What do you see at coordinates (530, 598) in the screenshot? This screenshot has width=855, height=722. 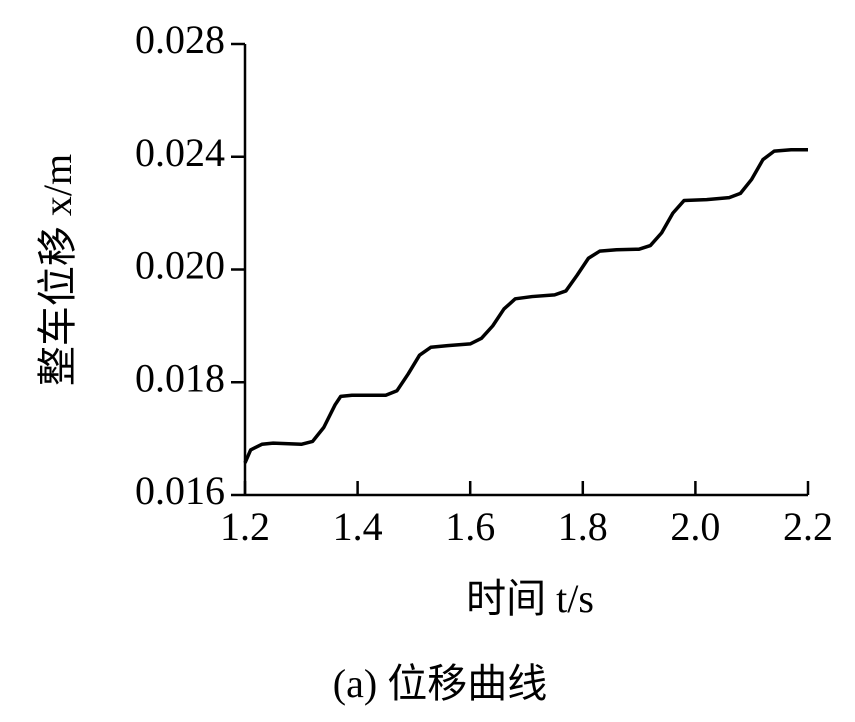 I see `x-axis-label: 时间 t/s` at bounding box center [530, 598].